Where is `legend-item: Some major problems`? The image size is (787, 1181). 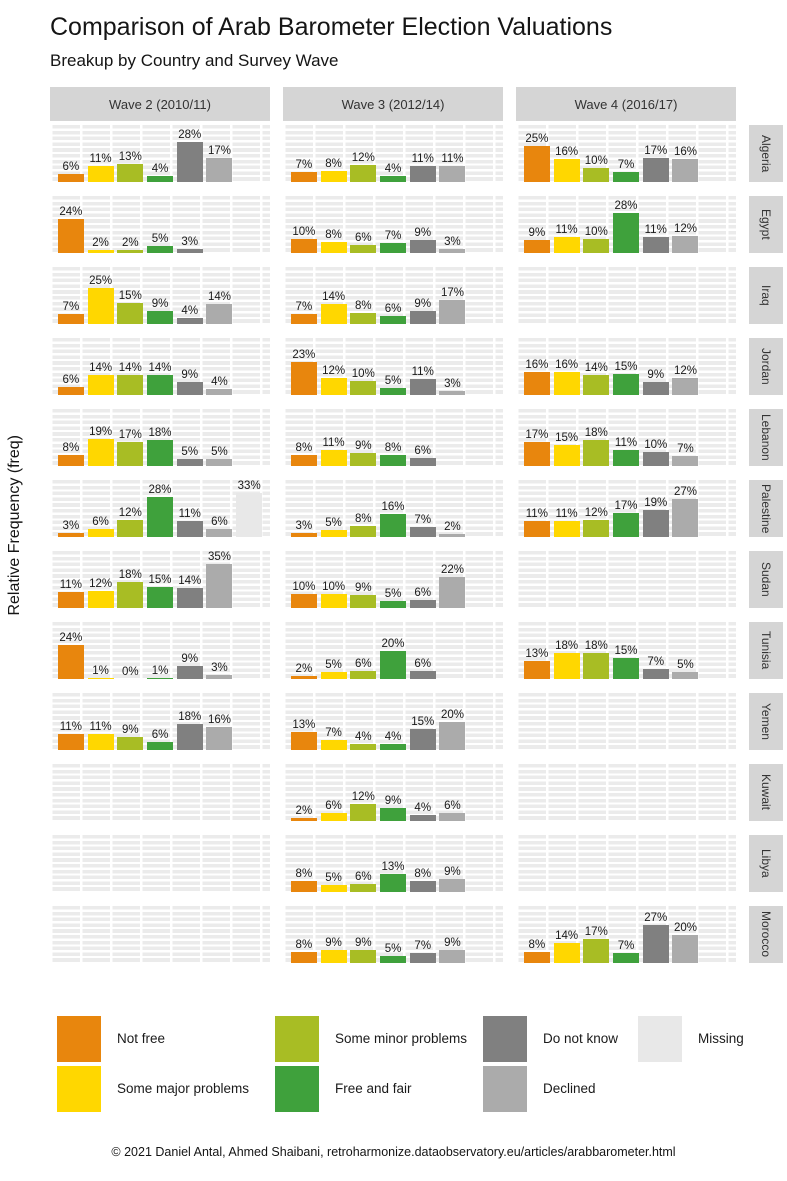 legend-item: Some major problems is located at coordinates (166, 1088).